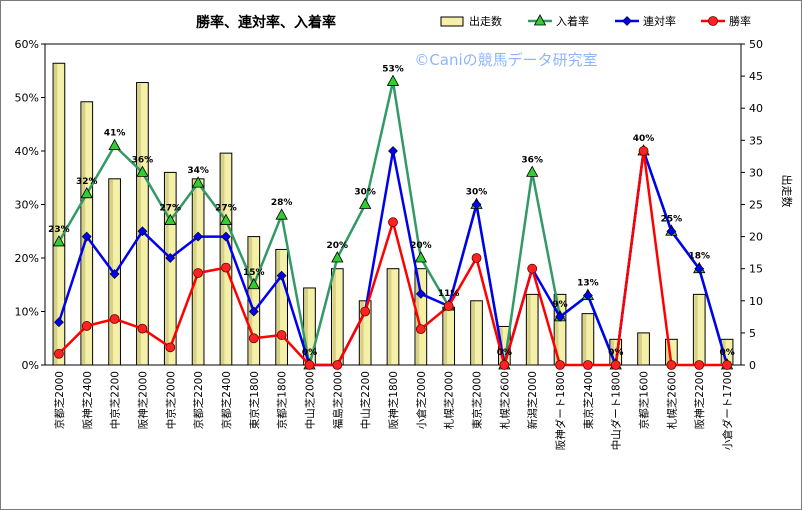 Image resolution: width=802 pixels, height=510 pixels. What do you see at coordinates (756, 76) in the screenshot?
I see `right-tick-label: 45` at bounding box center [756, 76].